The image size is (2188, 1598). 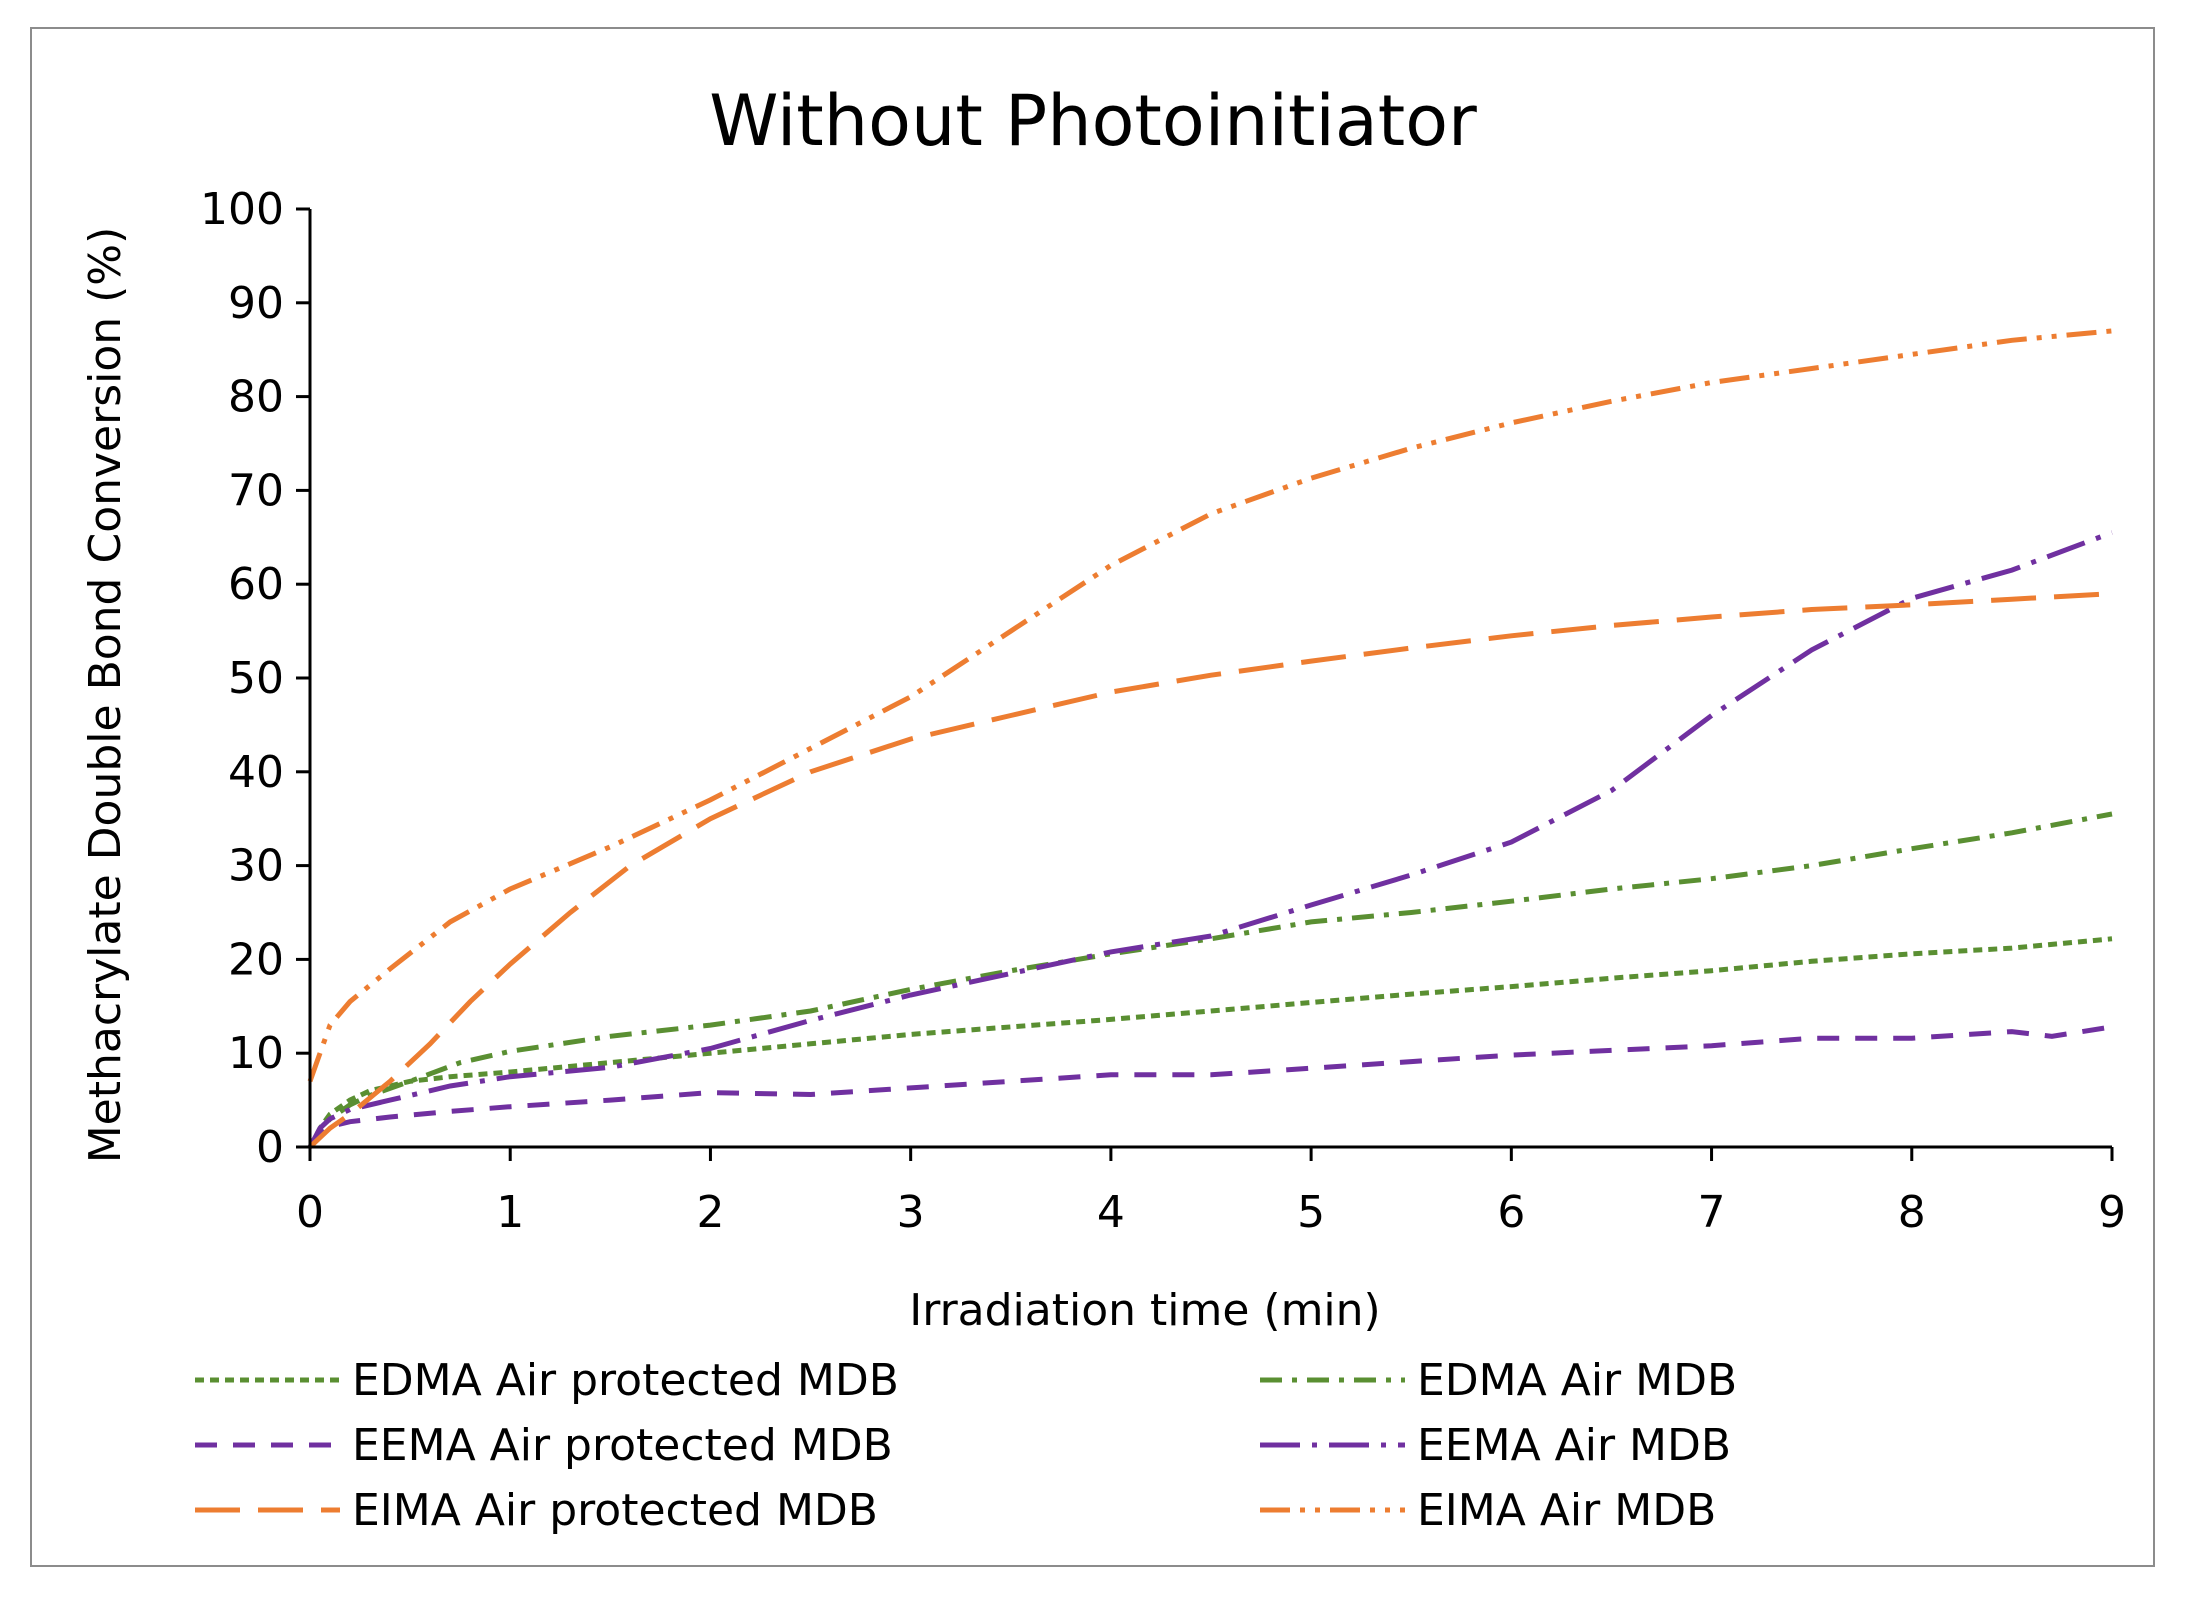 I want to click on y-tick-label: 40, so click(x=256, y=772).